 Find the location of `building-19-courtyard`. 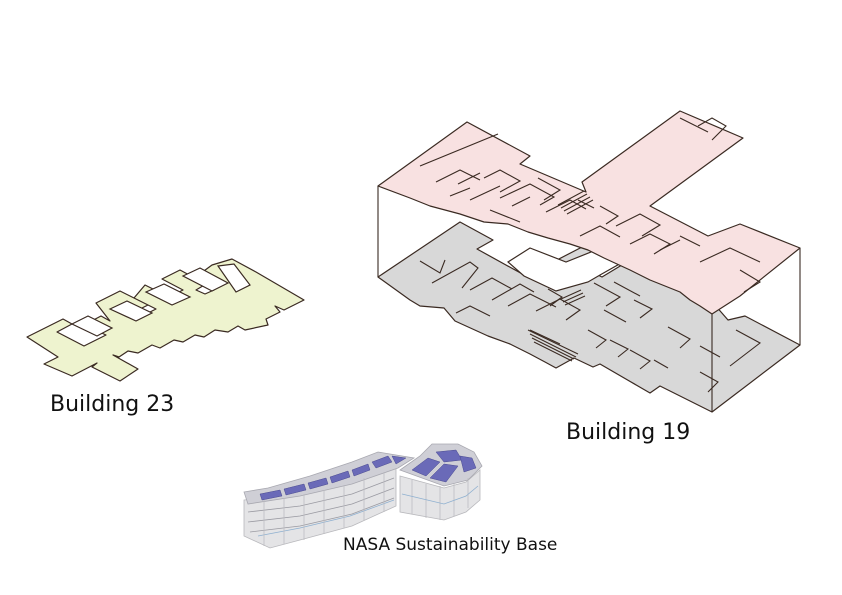

building-19-courtyard is located at coordinates (569, 268).